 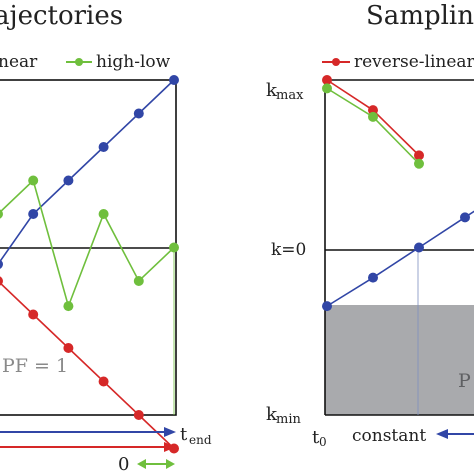 What do you see at coordinates (87, 244) in the screenshot?
I see `left-series-1-line` at bounding box center [87, 244].